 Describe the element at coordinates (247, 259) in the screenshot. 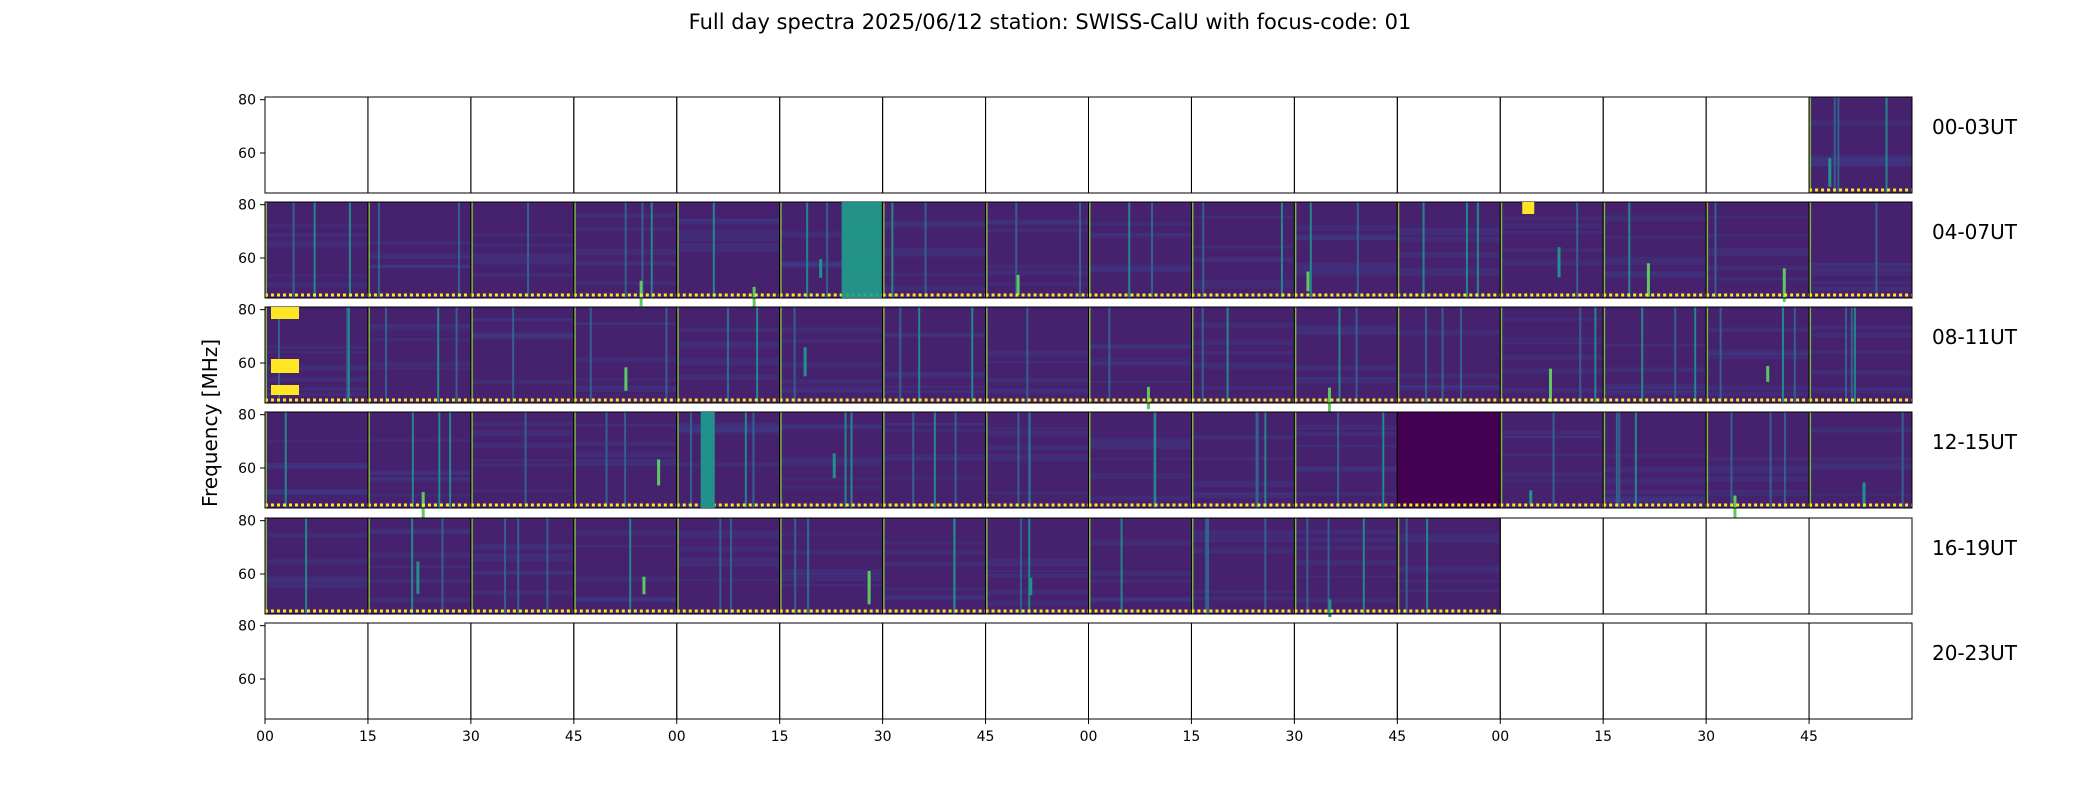

I see `y-tick-label: 60` at that location.